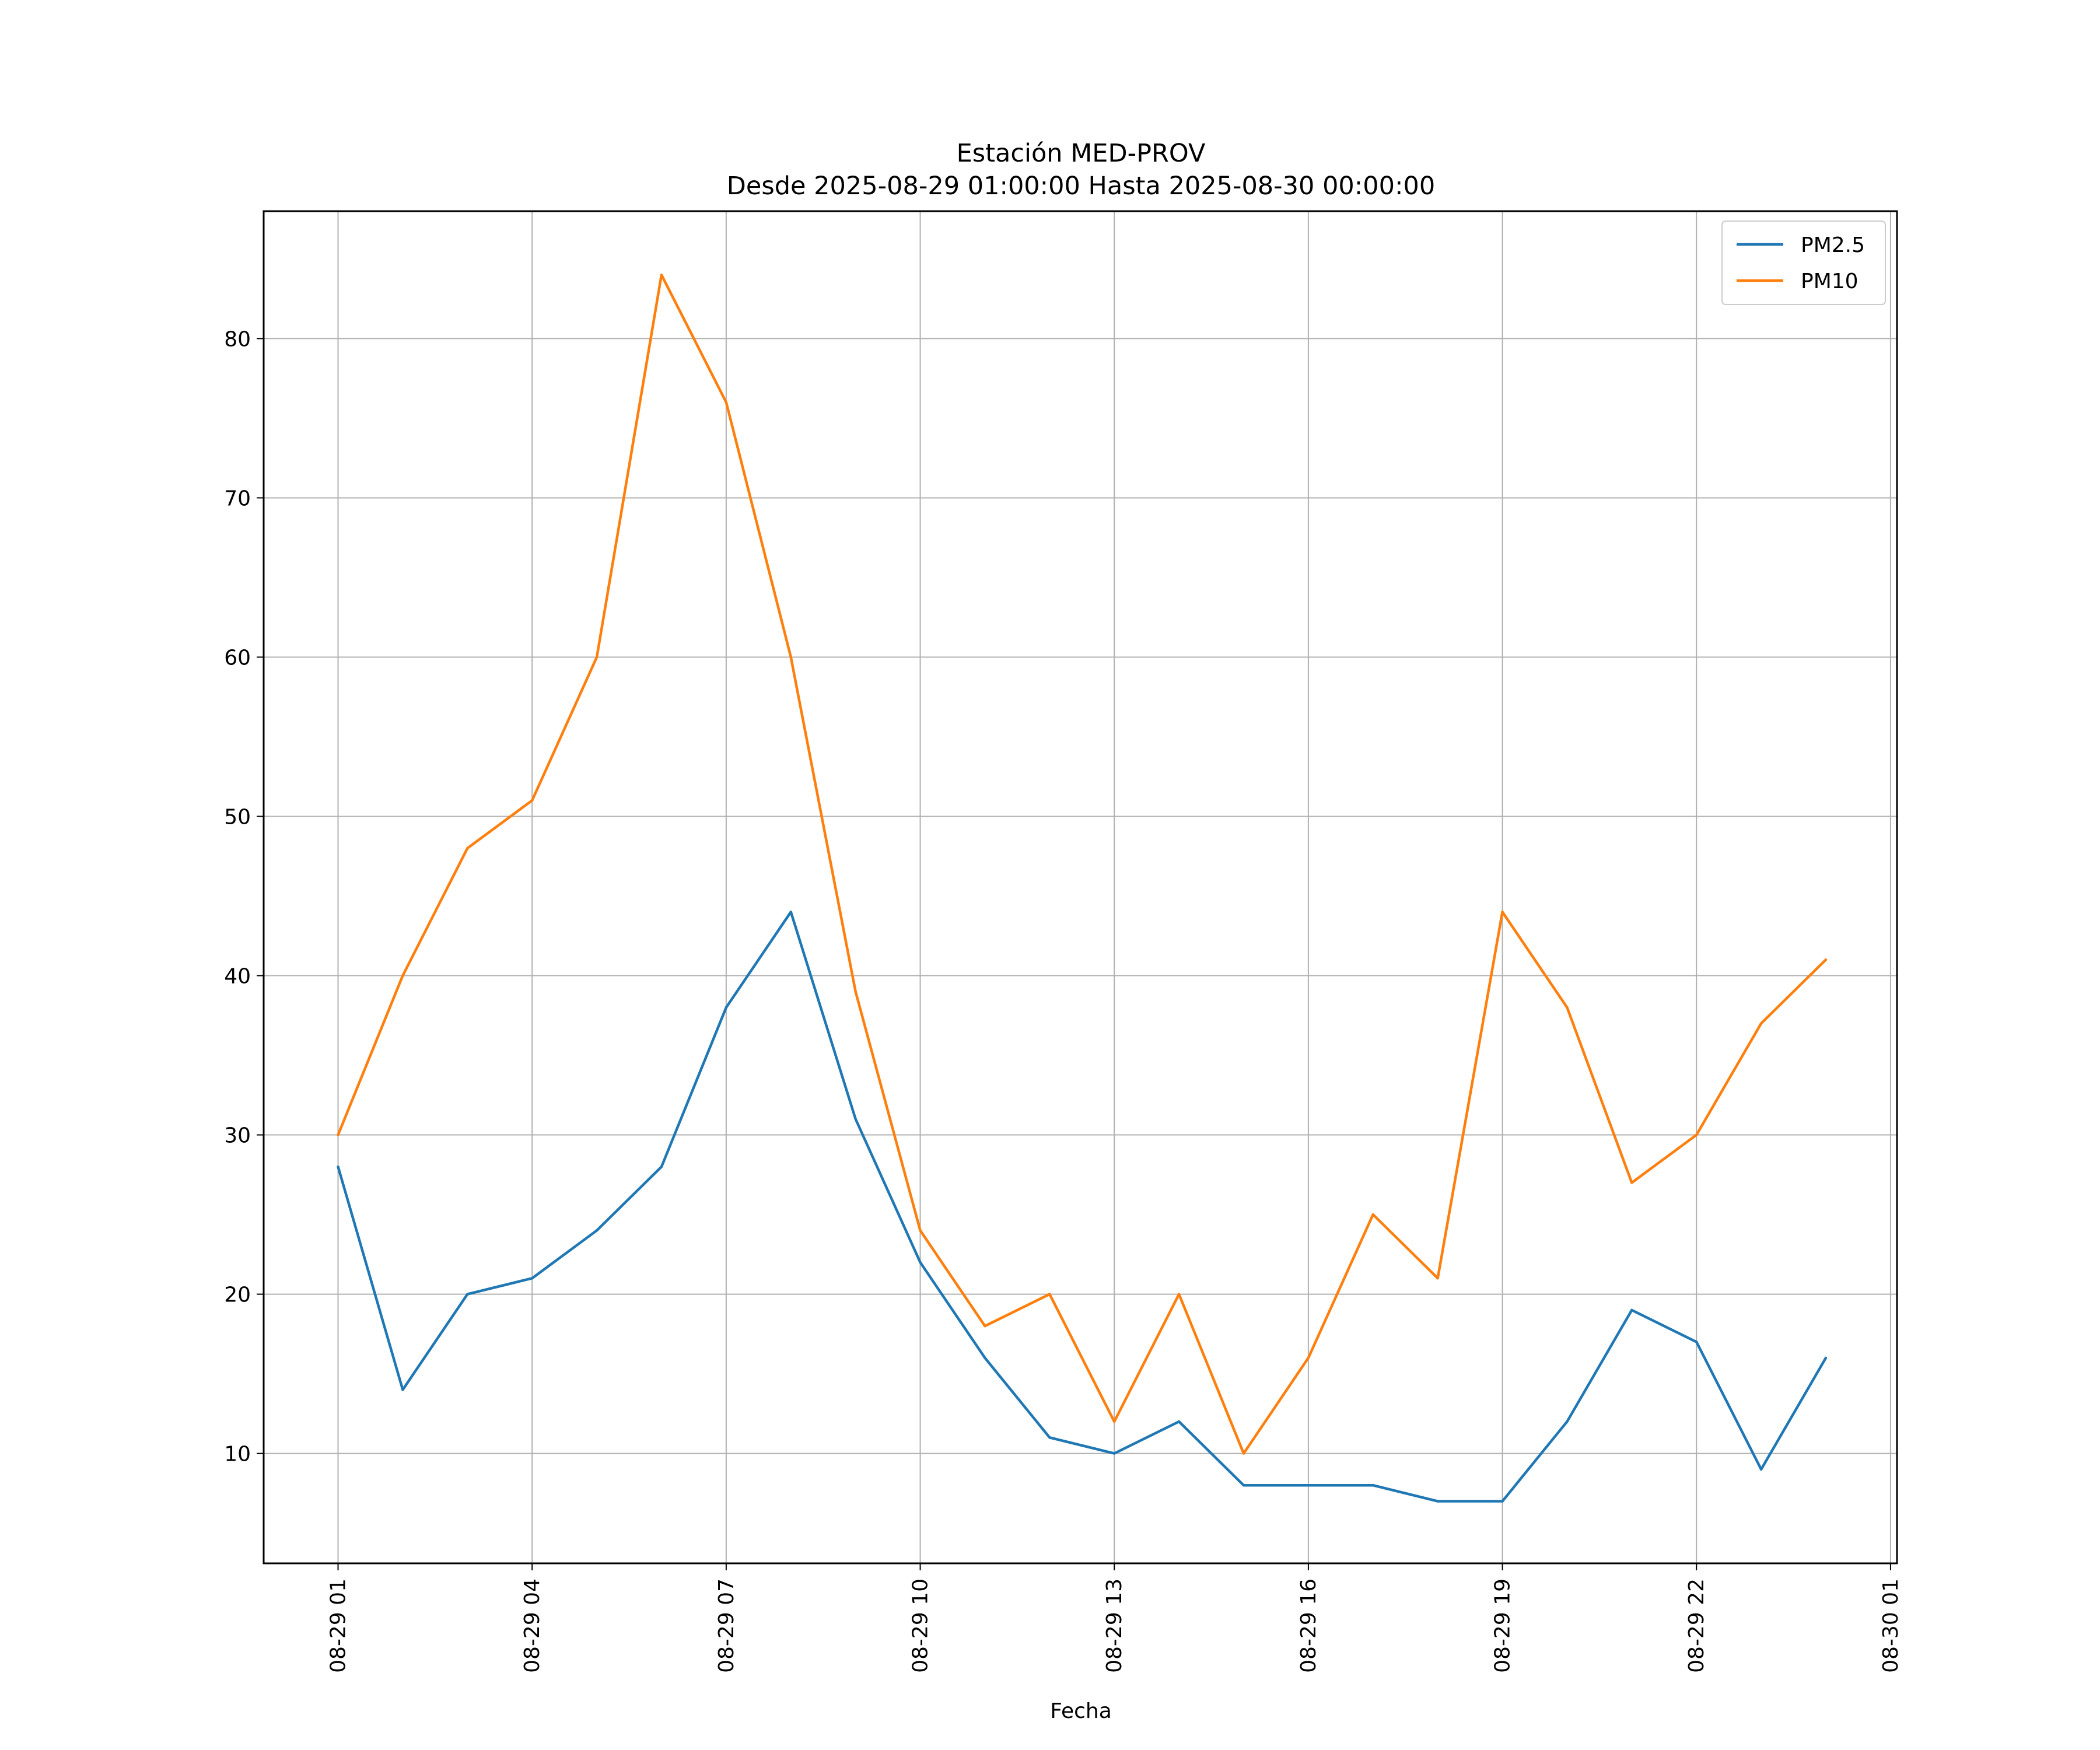 The height and width of the screenshot is (1750, 2100). What do you see at coordinates (921, 1625) in the screenshot?
I see `x-tick-label: 08-29 10` at bounding box center [921, 1625].